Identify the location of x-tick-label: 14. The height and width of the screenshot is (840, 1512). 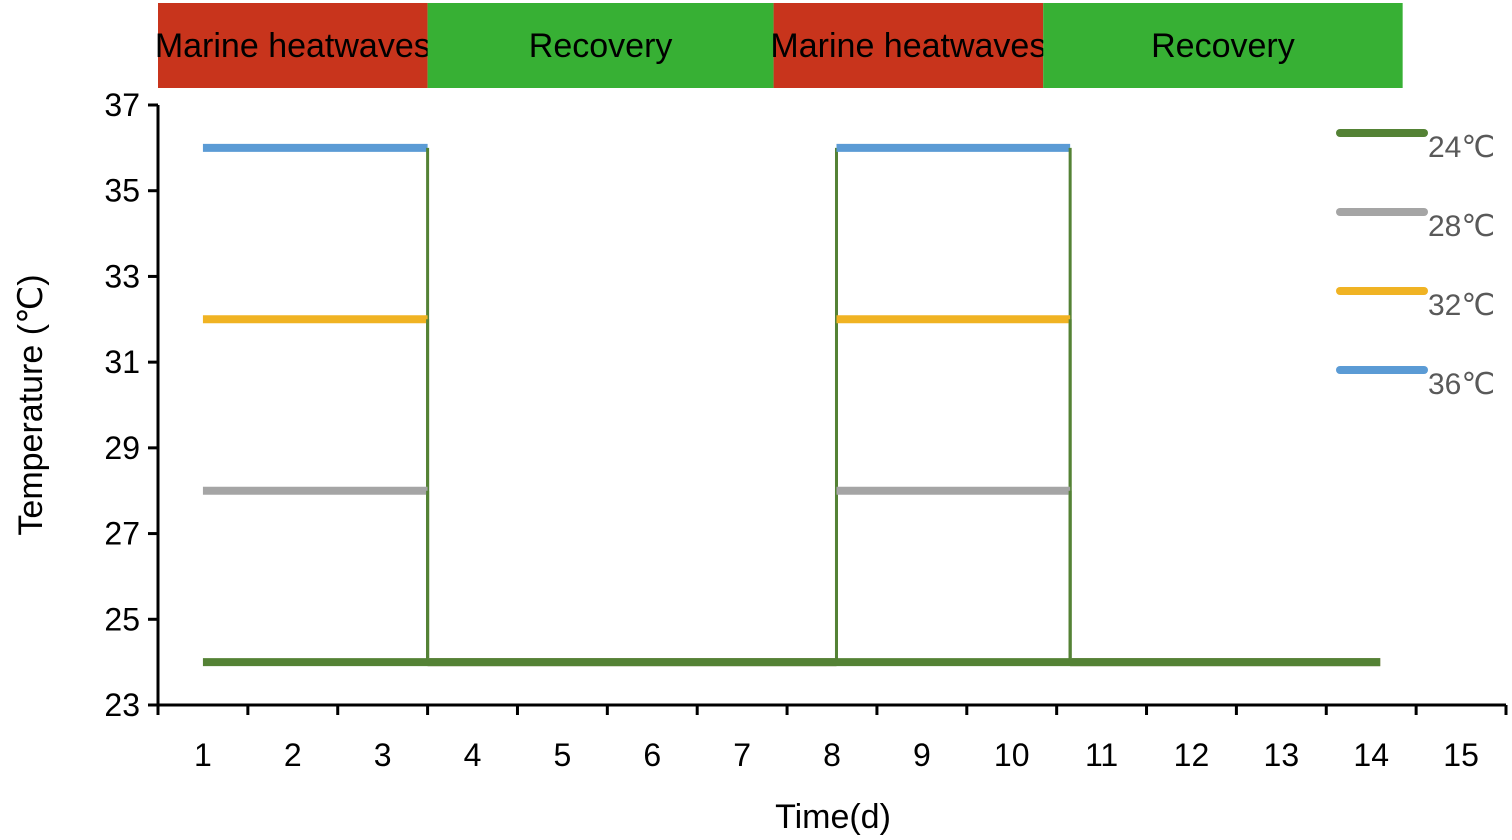
(1371, 755).